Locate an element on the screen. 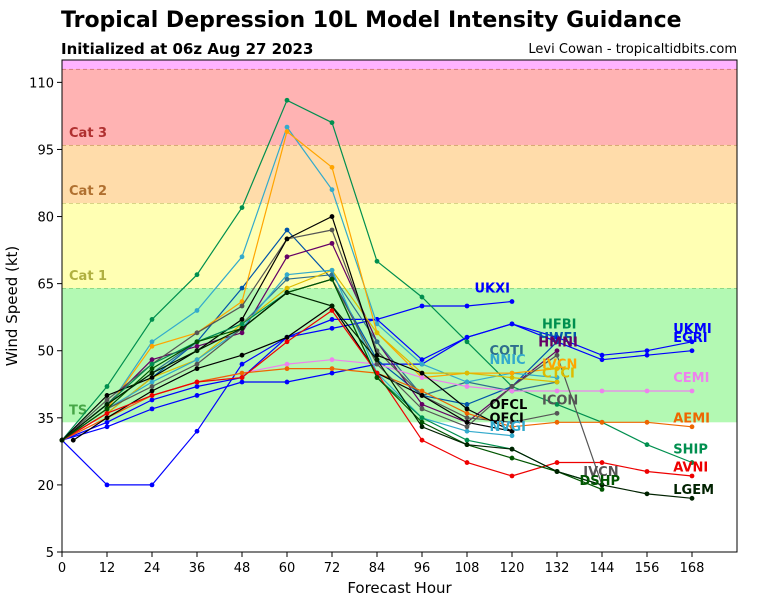  x-tick-label: 132 is located at coordinates (557, 568).